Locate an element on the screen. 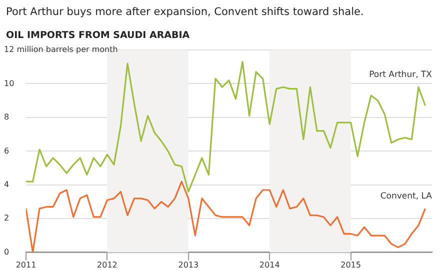  x-tick-label: 2013 is located at coordinates (188, 265).